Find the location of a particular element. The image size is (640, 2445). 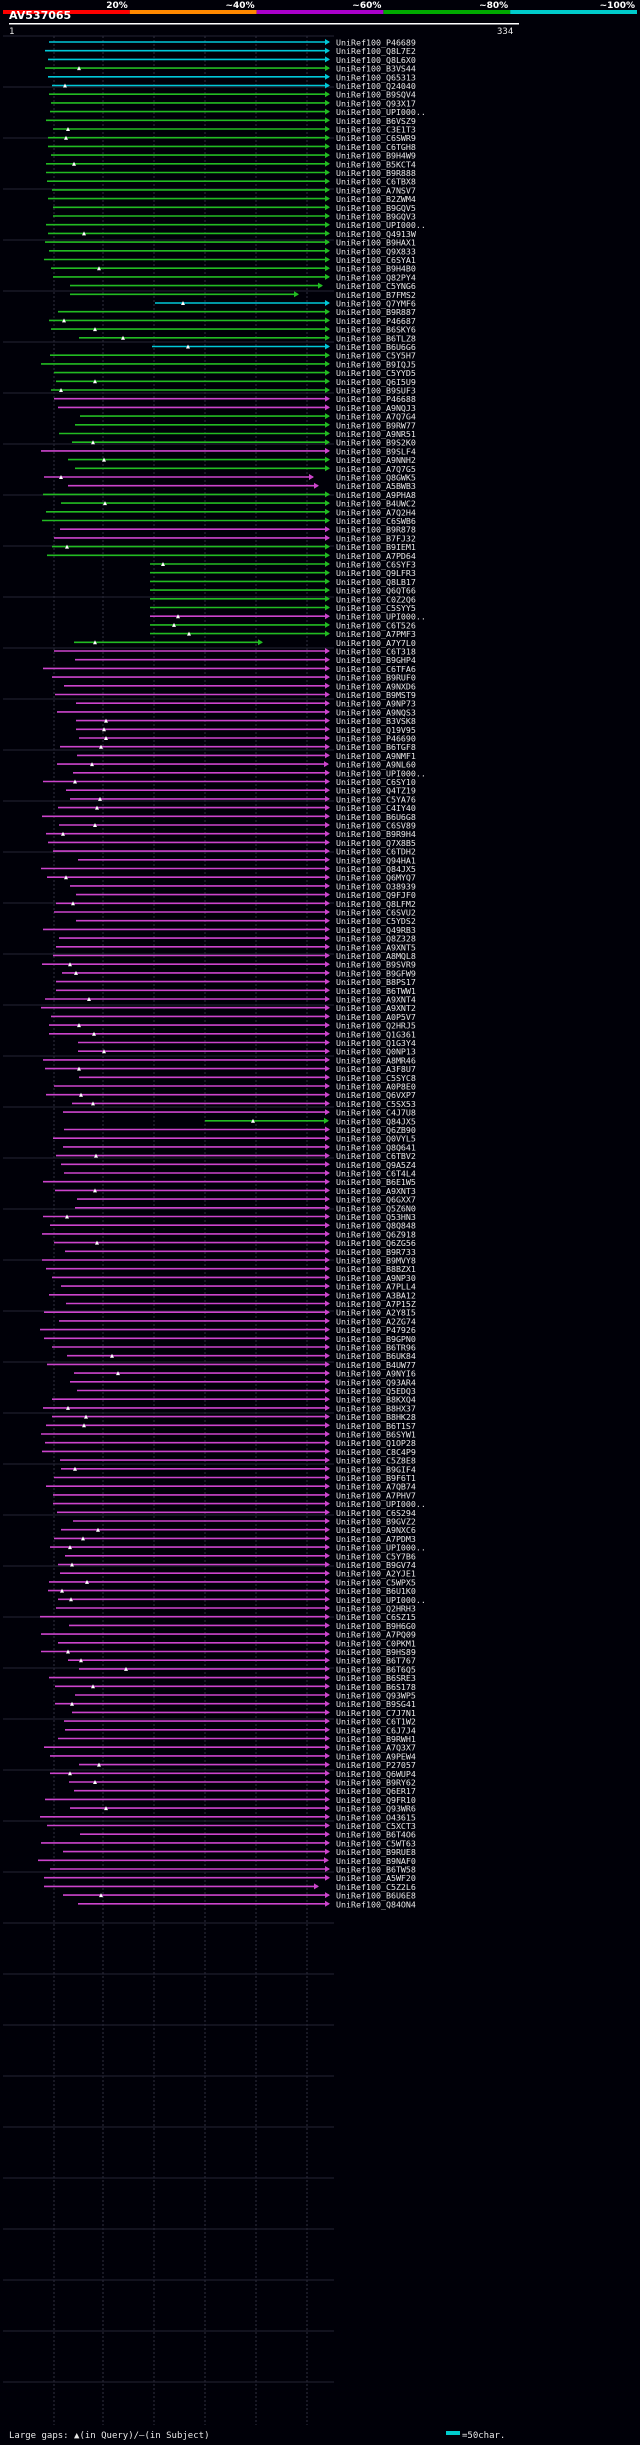

hit-label: UniRef100_C6T4L4 is located at coordinates (376, 1174).